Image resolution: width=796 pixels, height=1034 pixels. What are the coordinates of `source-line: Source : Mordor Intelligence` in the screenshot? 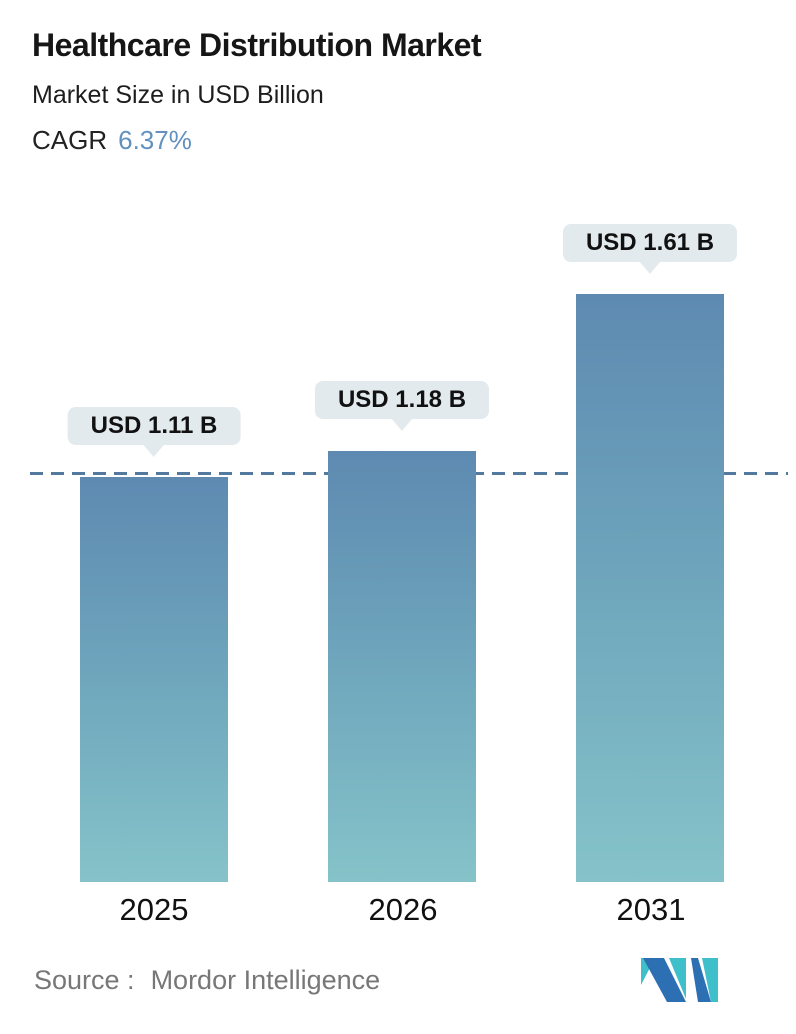 It's located at (207, 980).